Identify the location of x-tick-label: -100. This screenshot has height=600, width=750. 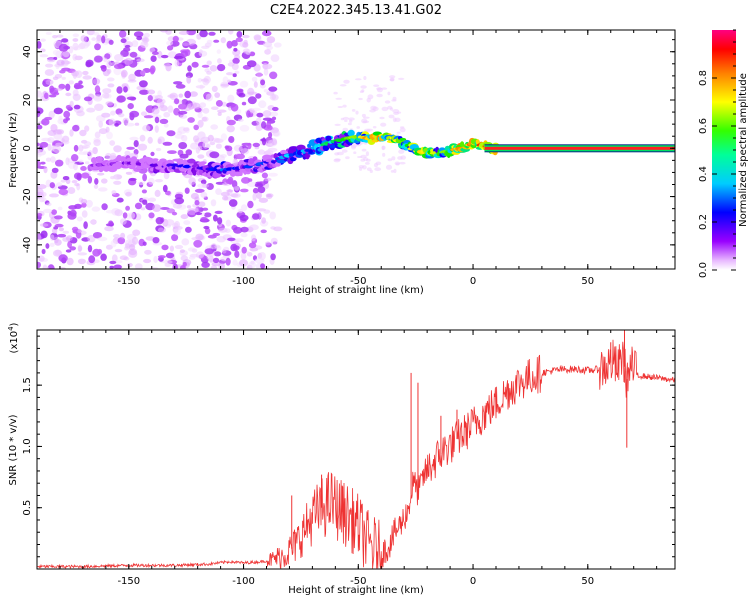
(243, 581).